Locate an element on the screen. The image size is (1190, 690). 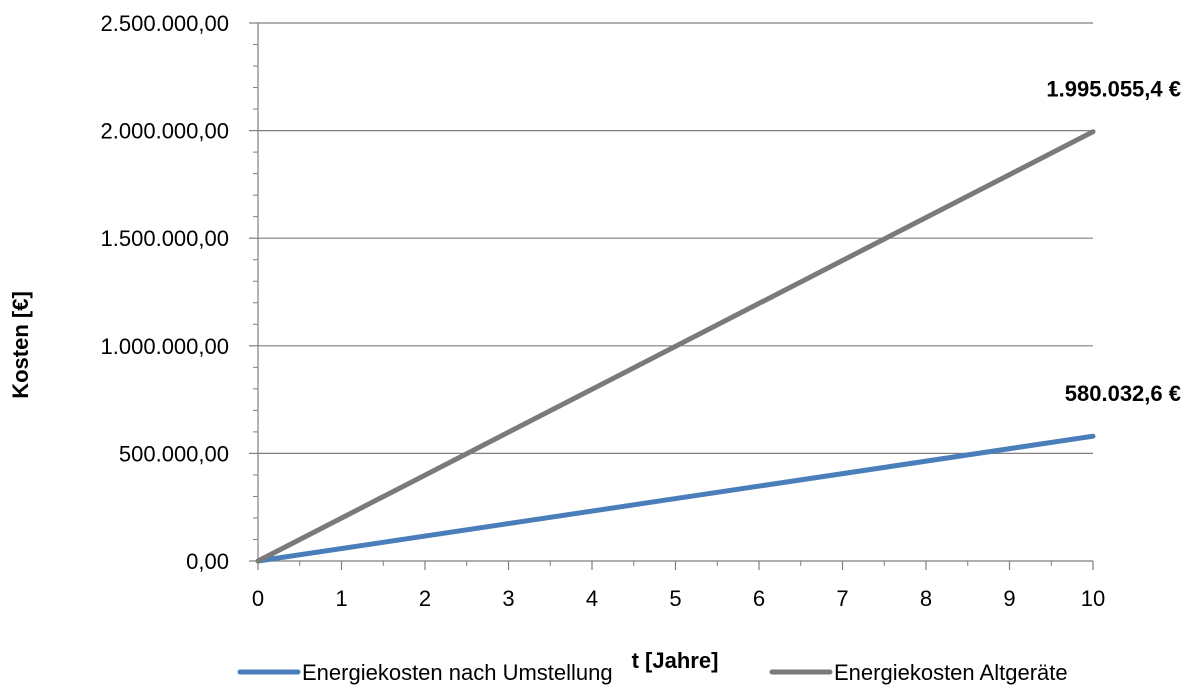
legend-label-2: Energiekosten Altgeräte is located at coordinates (951, 672).